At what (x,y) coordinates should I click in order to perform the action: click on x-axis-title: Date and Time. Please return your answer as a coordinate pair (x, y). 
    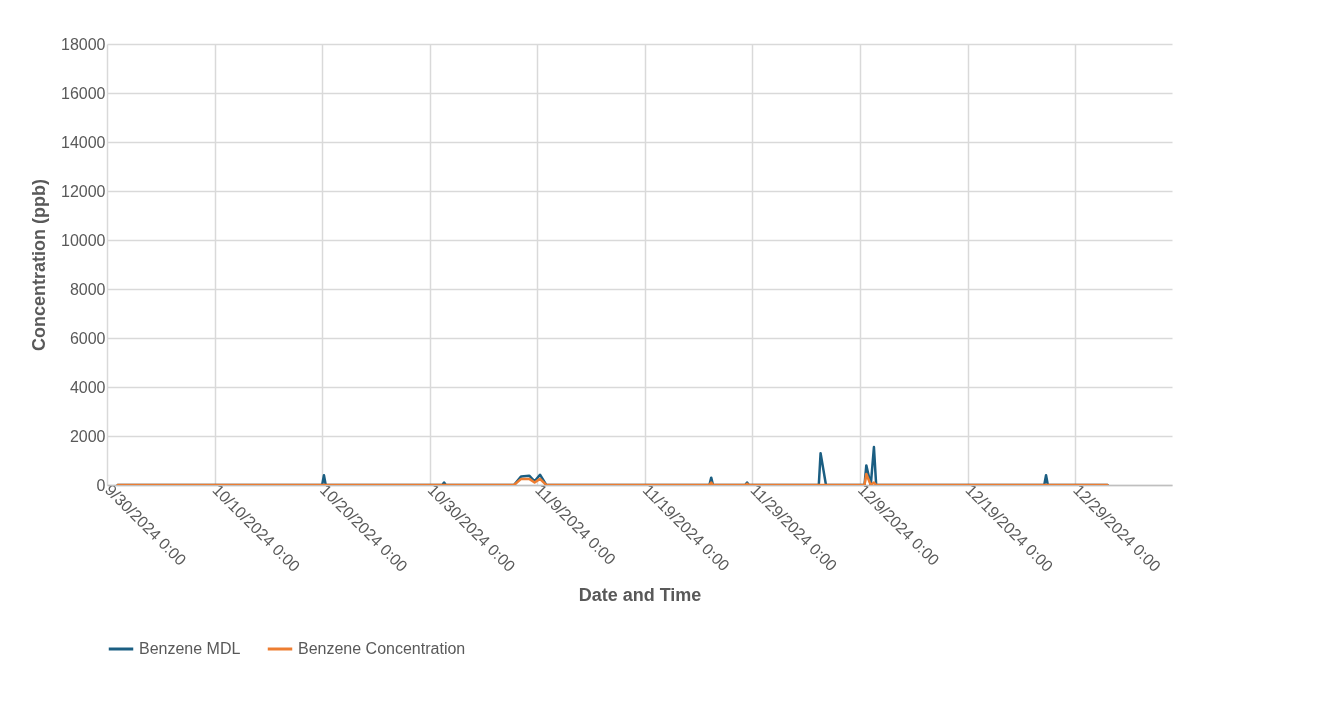
    Looking at the image, I should click on (640, 594).